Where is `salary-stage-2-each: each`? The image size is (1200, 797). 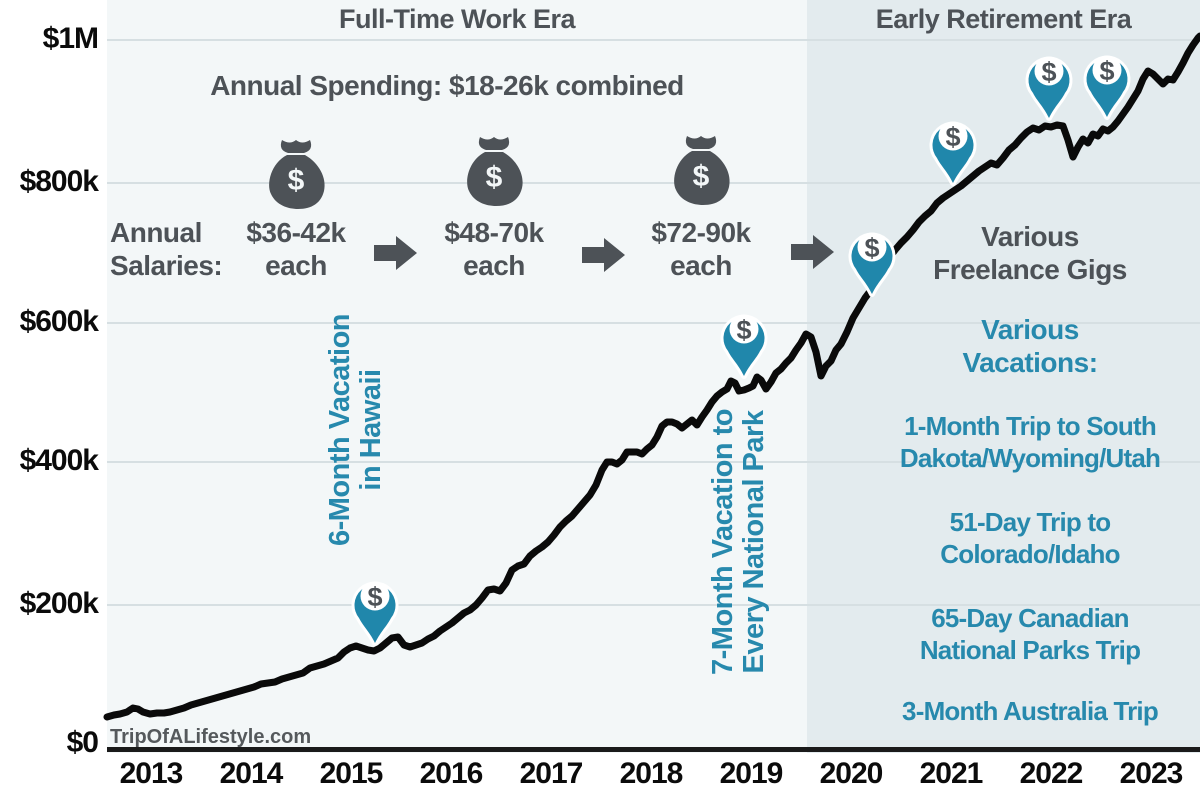
salary-stage-2-each: each is located at coordinates (494, 265).